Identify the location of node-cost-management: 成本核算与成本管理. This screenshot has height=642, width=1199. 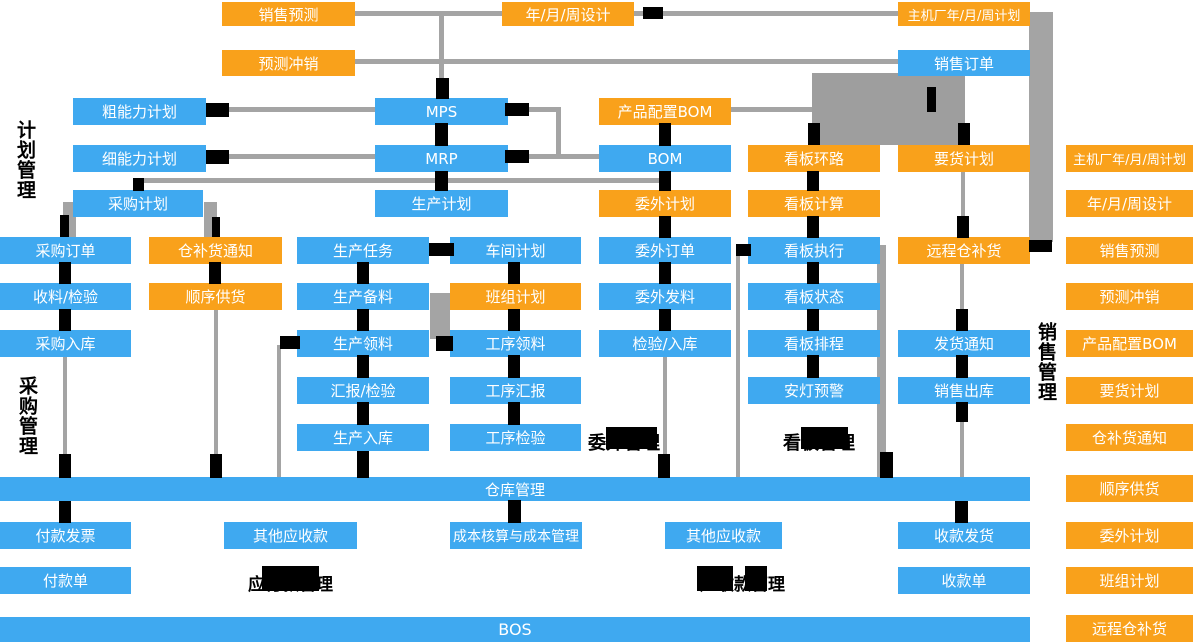
(516, 535).